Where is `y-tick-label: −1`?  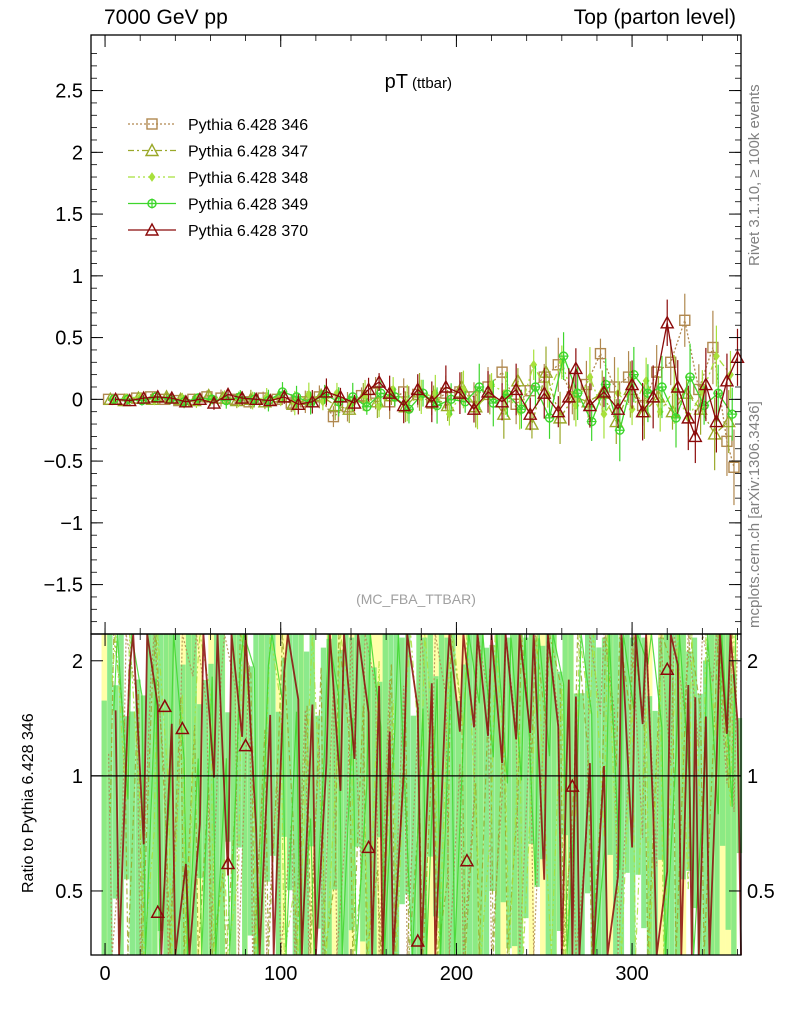 y-tick-label: −1 is located at coordinates (71, 524).